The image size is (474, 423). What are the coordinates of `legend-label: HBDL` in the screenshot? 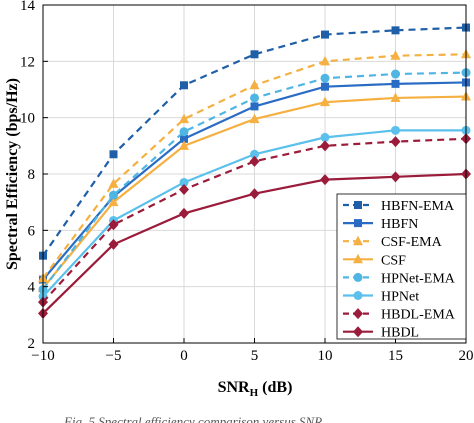 It's located at (400, 333).